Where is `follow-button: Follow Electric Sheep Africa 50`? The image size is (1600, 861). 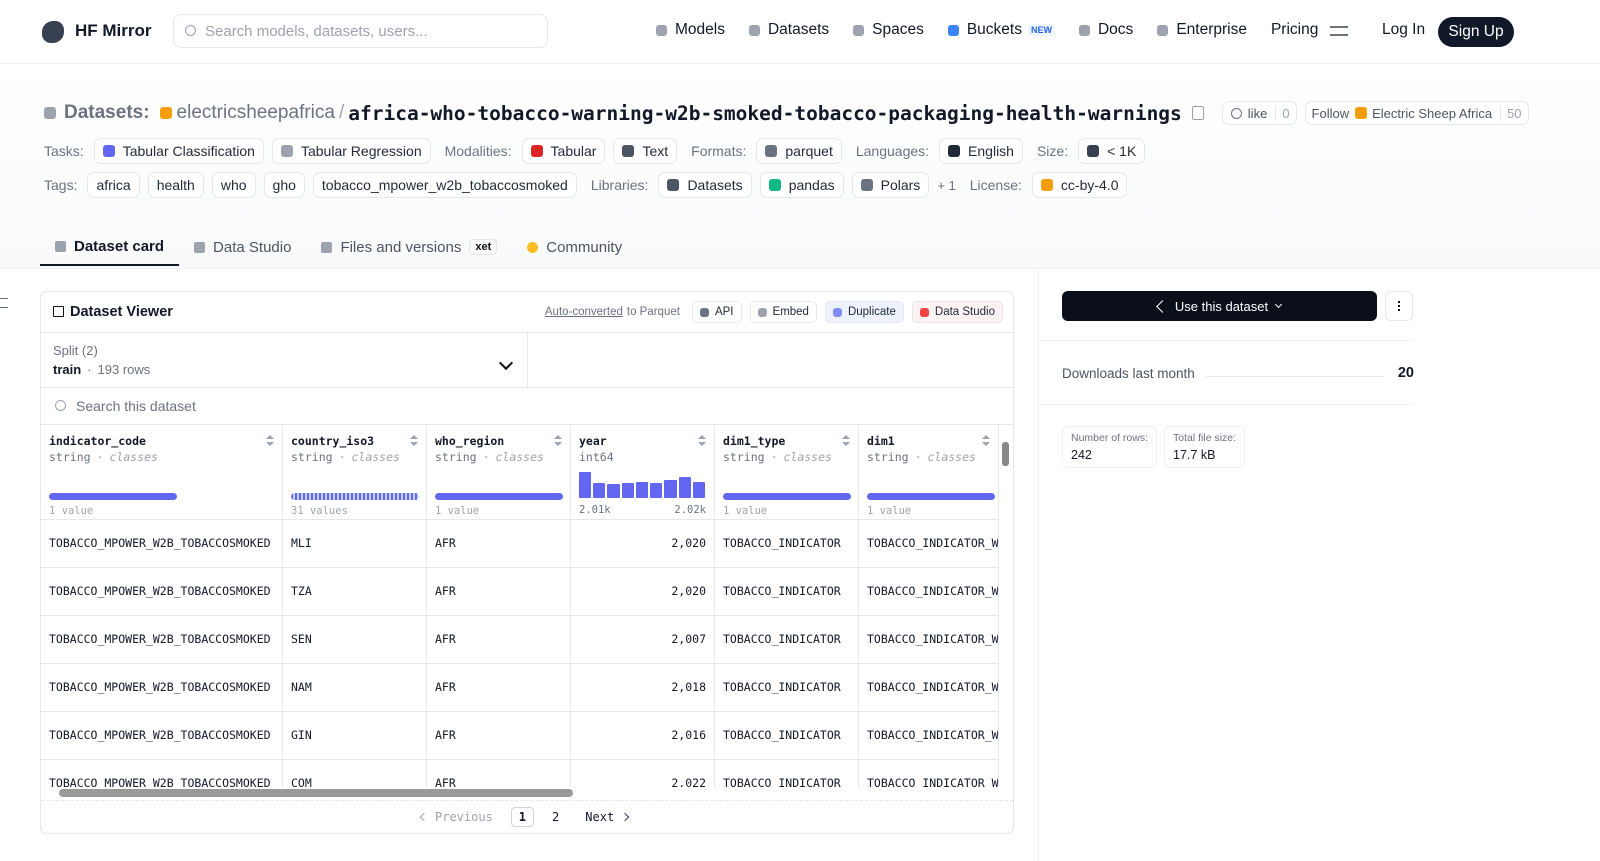
follow-button: Follow Electric Sheep Africa 50 is located at coordinates (1416, 113).